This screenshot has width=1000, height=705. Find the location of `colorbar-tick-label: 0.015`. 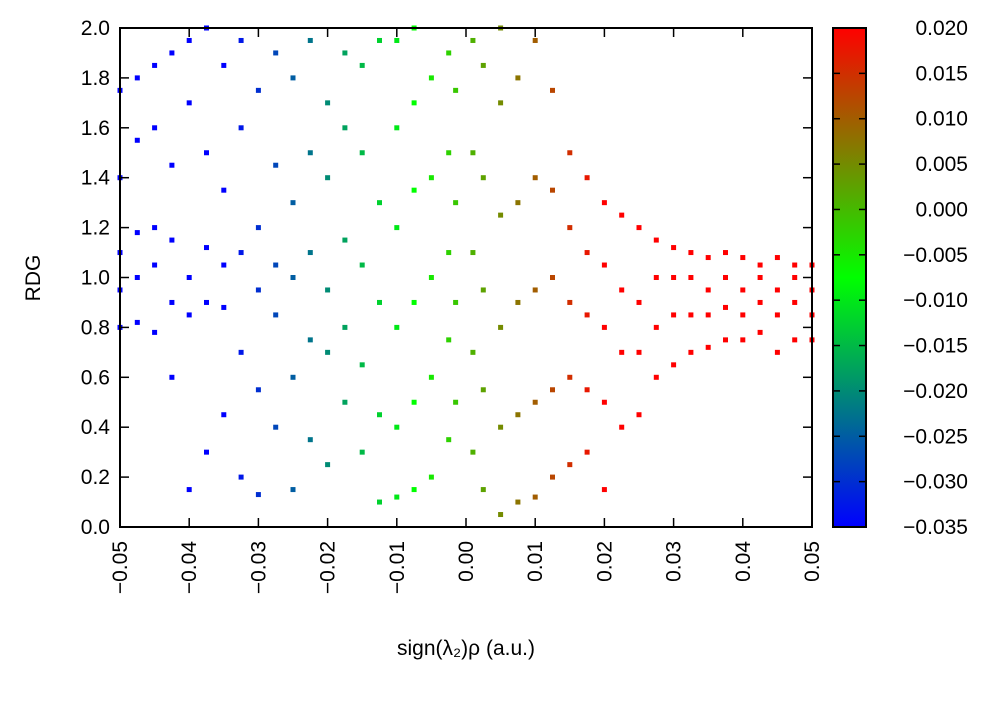

colorbar-tick-label: 0.015 is located at coordinates (941, 73).